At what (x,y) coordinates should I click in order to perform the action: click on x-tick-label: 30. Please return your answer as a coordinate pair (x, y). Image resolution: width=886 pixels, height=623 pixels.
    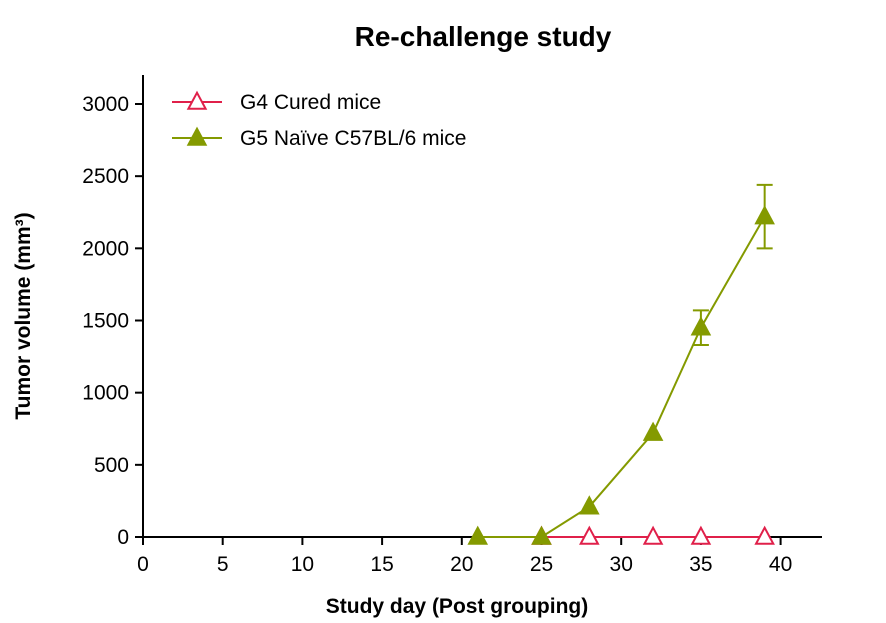
    Looking at the image, I should click on (621, 564).